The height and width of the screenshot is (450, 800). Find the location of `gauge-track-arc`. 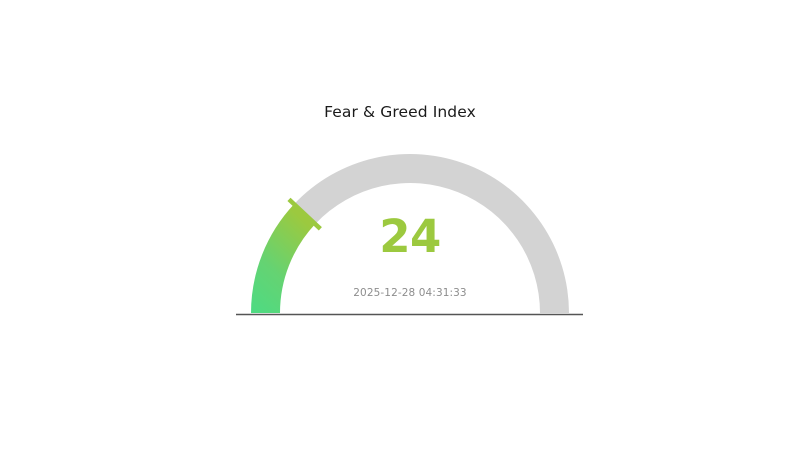

gauge-track-arc is located at coordinates (431, 233).